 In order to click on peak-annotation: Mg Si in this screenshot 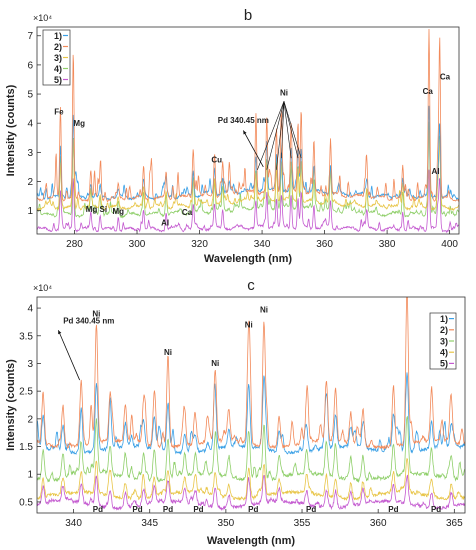, I will do `click(96, 209)`.